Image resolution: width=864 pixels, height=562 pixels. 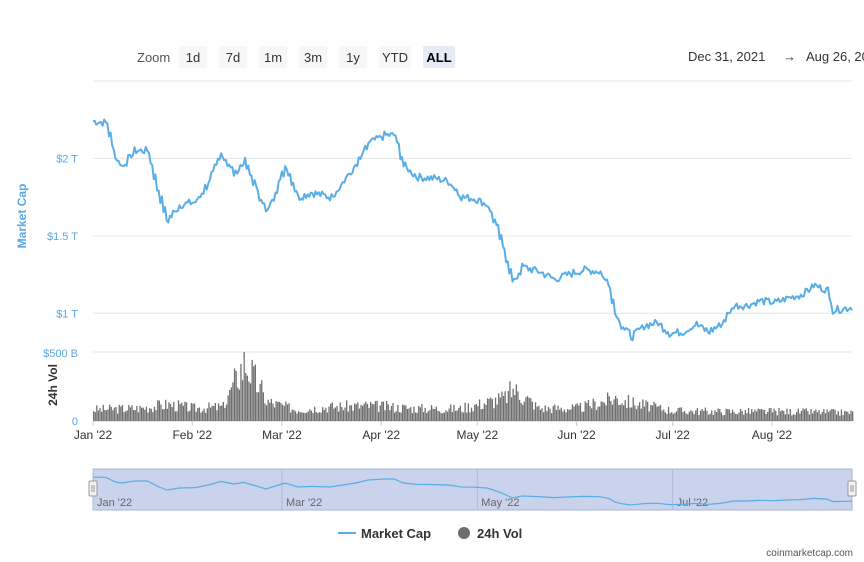 I want to click on navigator-window, so click(x=472, y=489).